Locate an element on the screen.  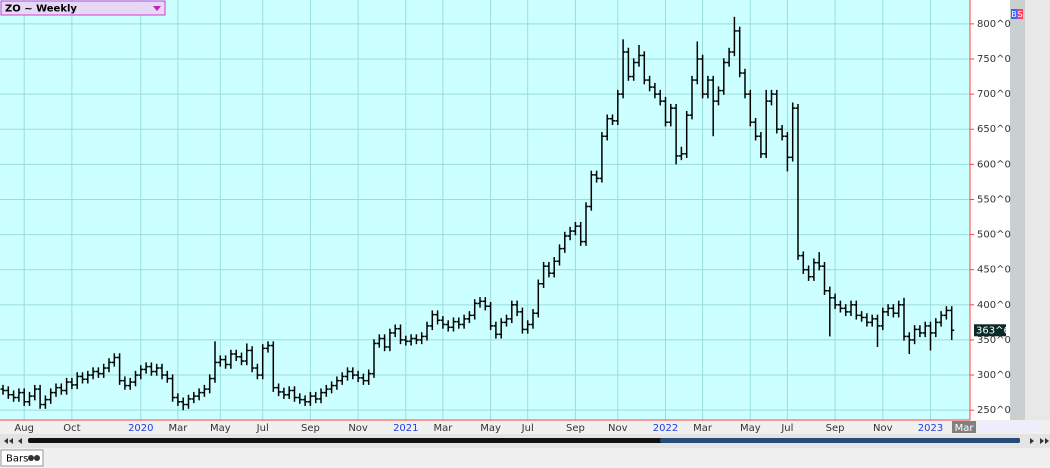
x-tick-label: 2020 is located at coordinates (140, 428).